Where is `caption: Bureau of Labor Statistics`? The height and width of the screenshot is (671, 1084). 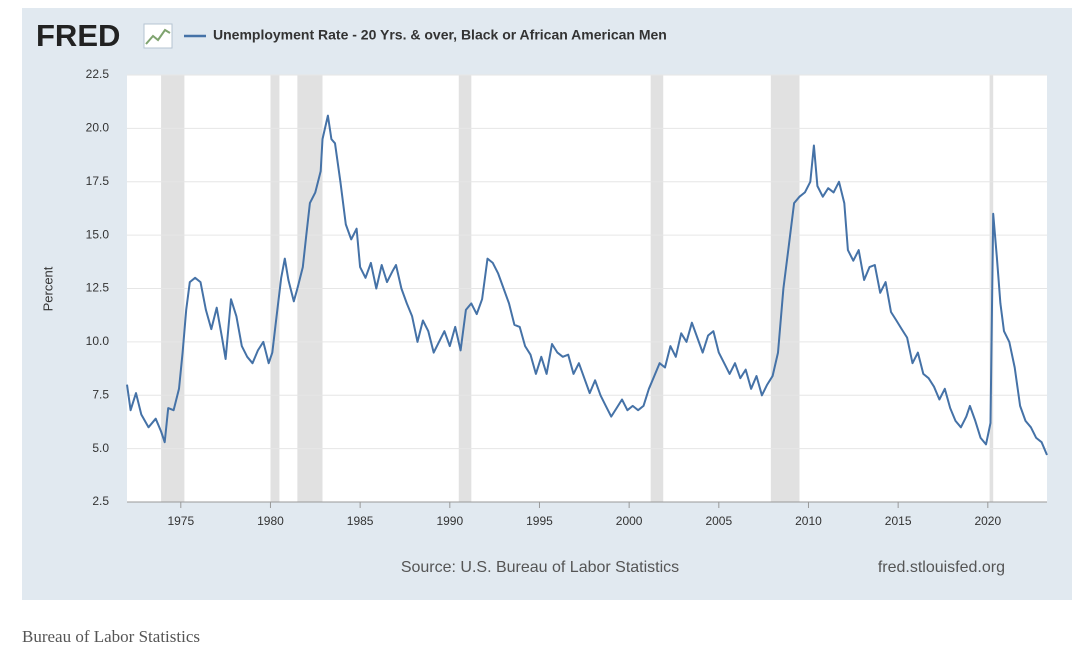
caption: Bureau of Labor Statistics is located at coordinates (111, 636).